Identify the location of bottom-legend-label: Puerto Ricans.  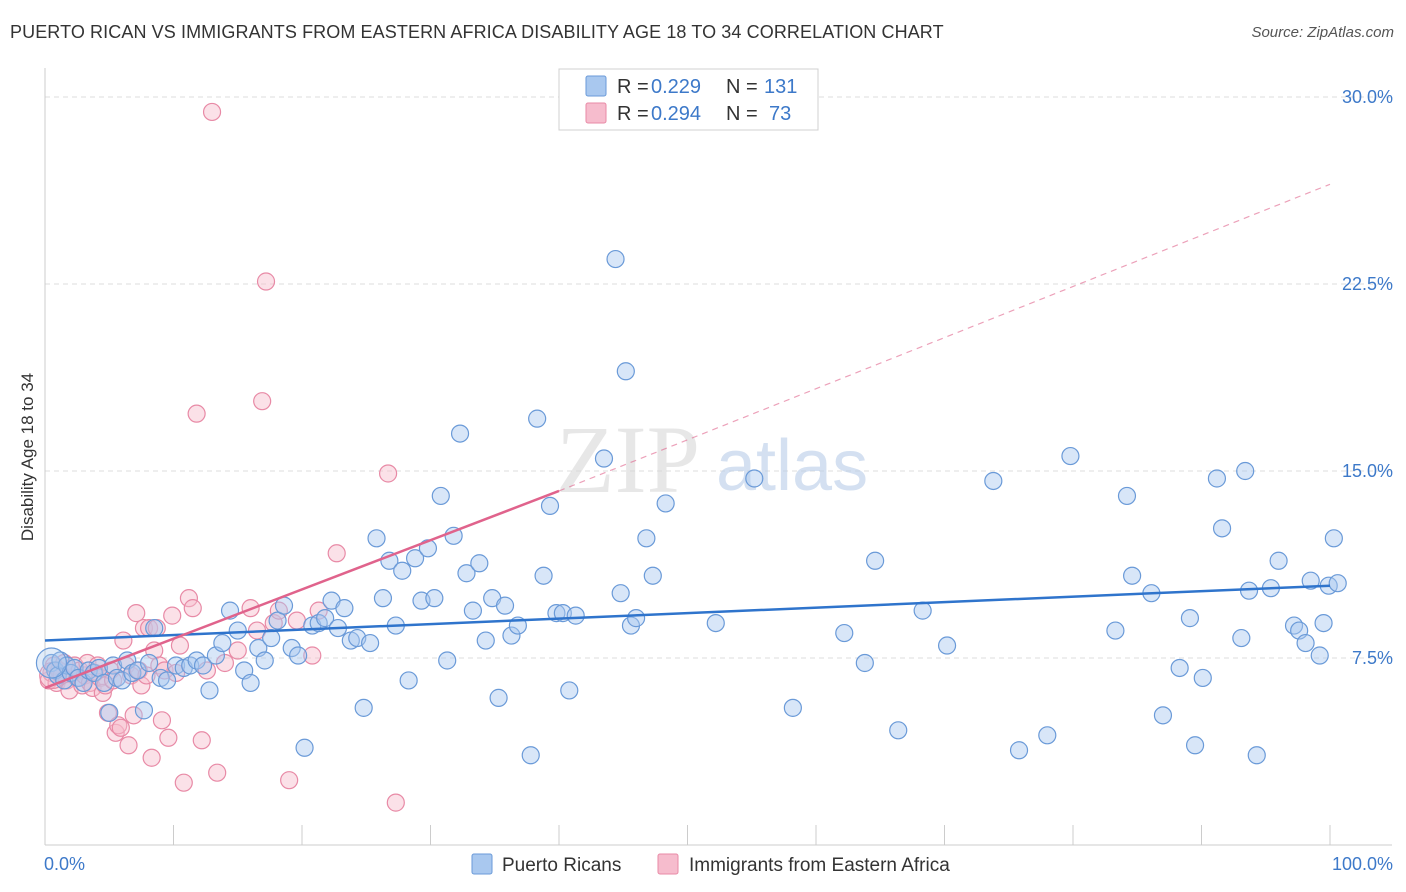
(561, 865).